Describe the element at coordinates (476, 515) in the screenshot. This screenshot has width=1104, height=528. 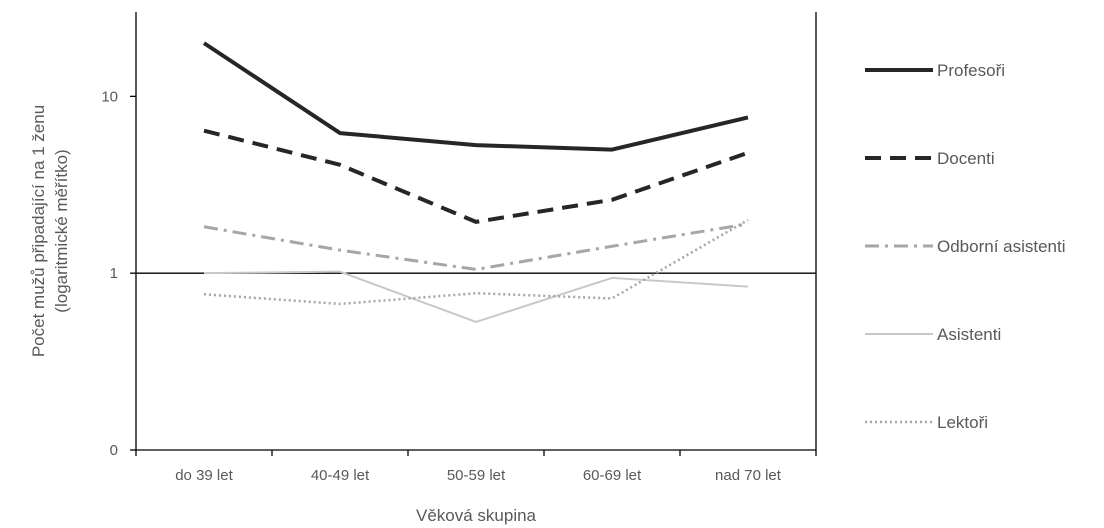
I see `x-axis-title: Věková skupina` at that location.